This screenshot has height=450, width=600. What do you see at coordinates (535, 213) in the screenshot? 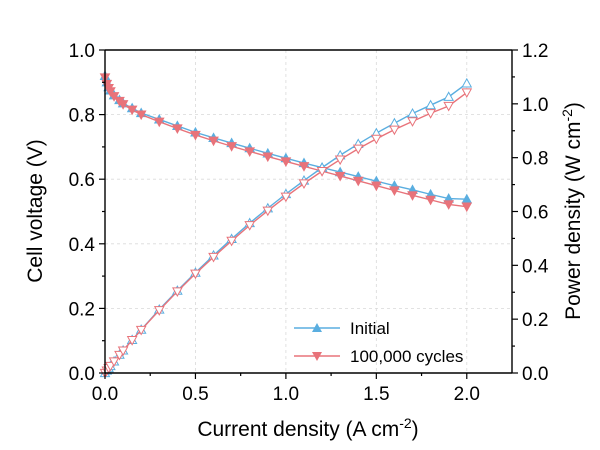
I see `y2-tick-label: 0.6` at bounding box center [535, 213].